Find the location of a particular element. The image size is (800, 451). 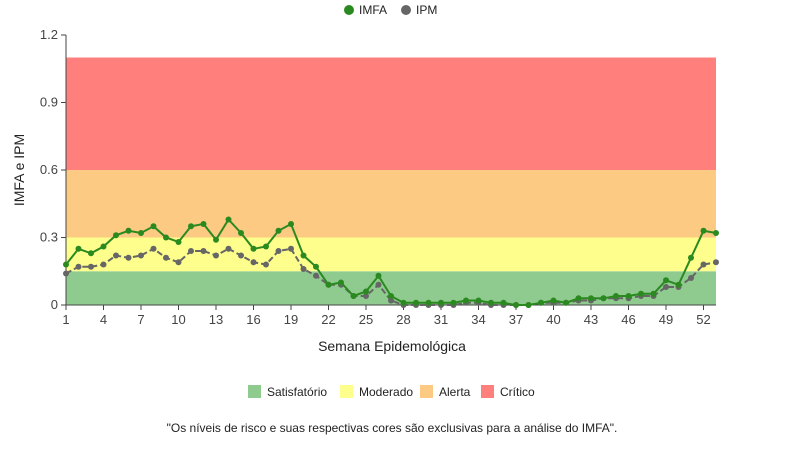

x-tick-label: 19 is located at coordinates (291, 319).